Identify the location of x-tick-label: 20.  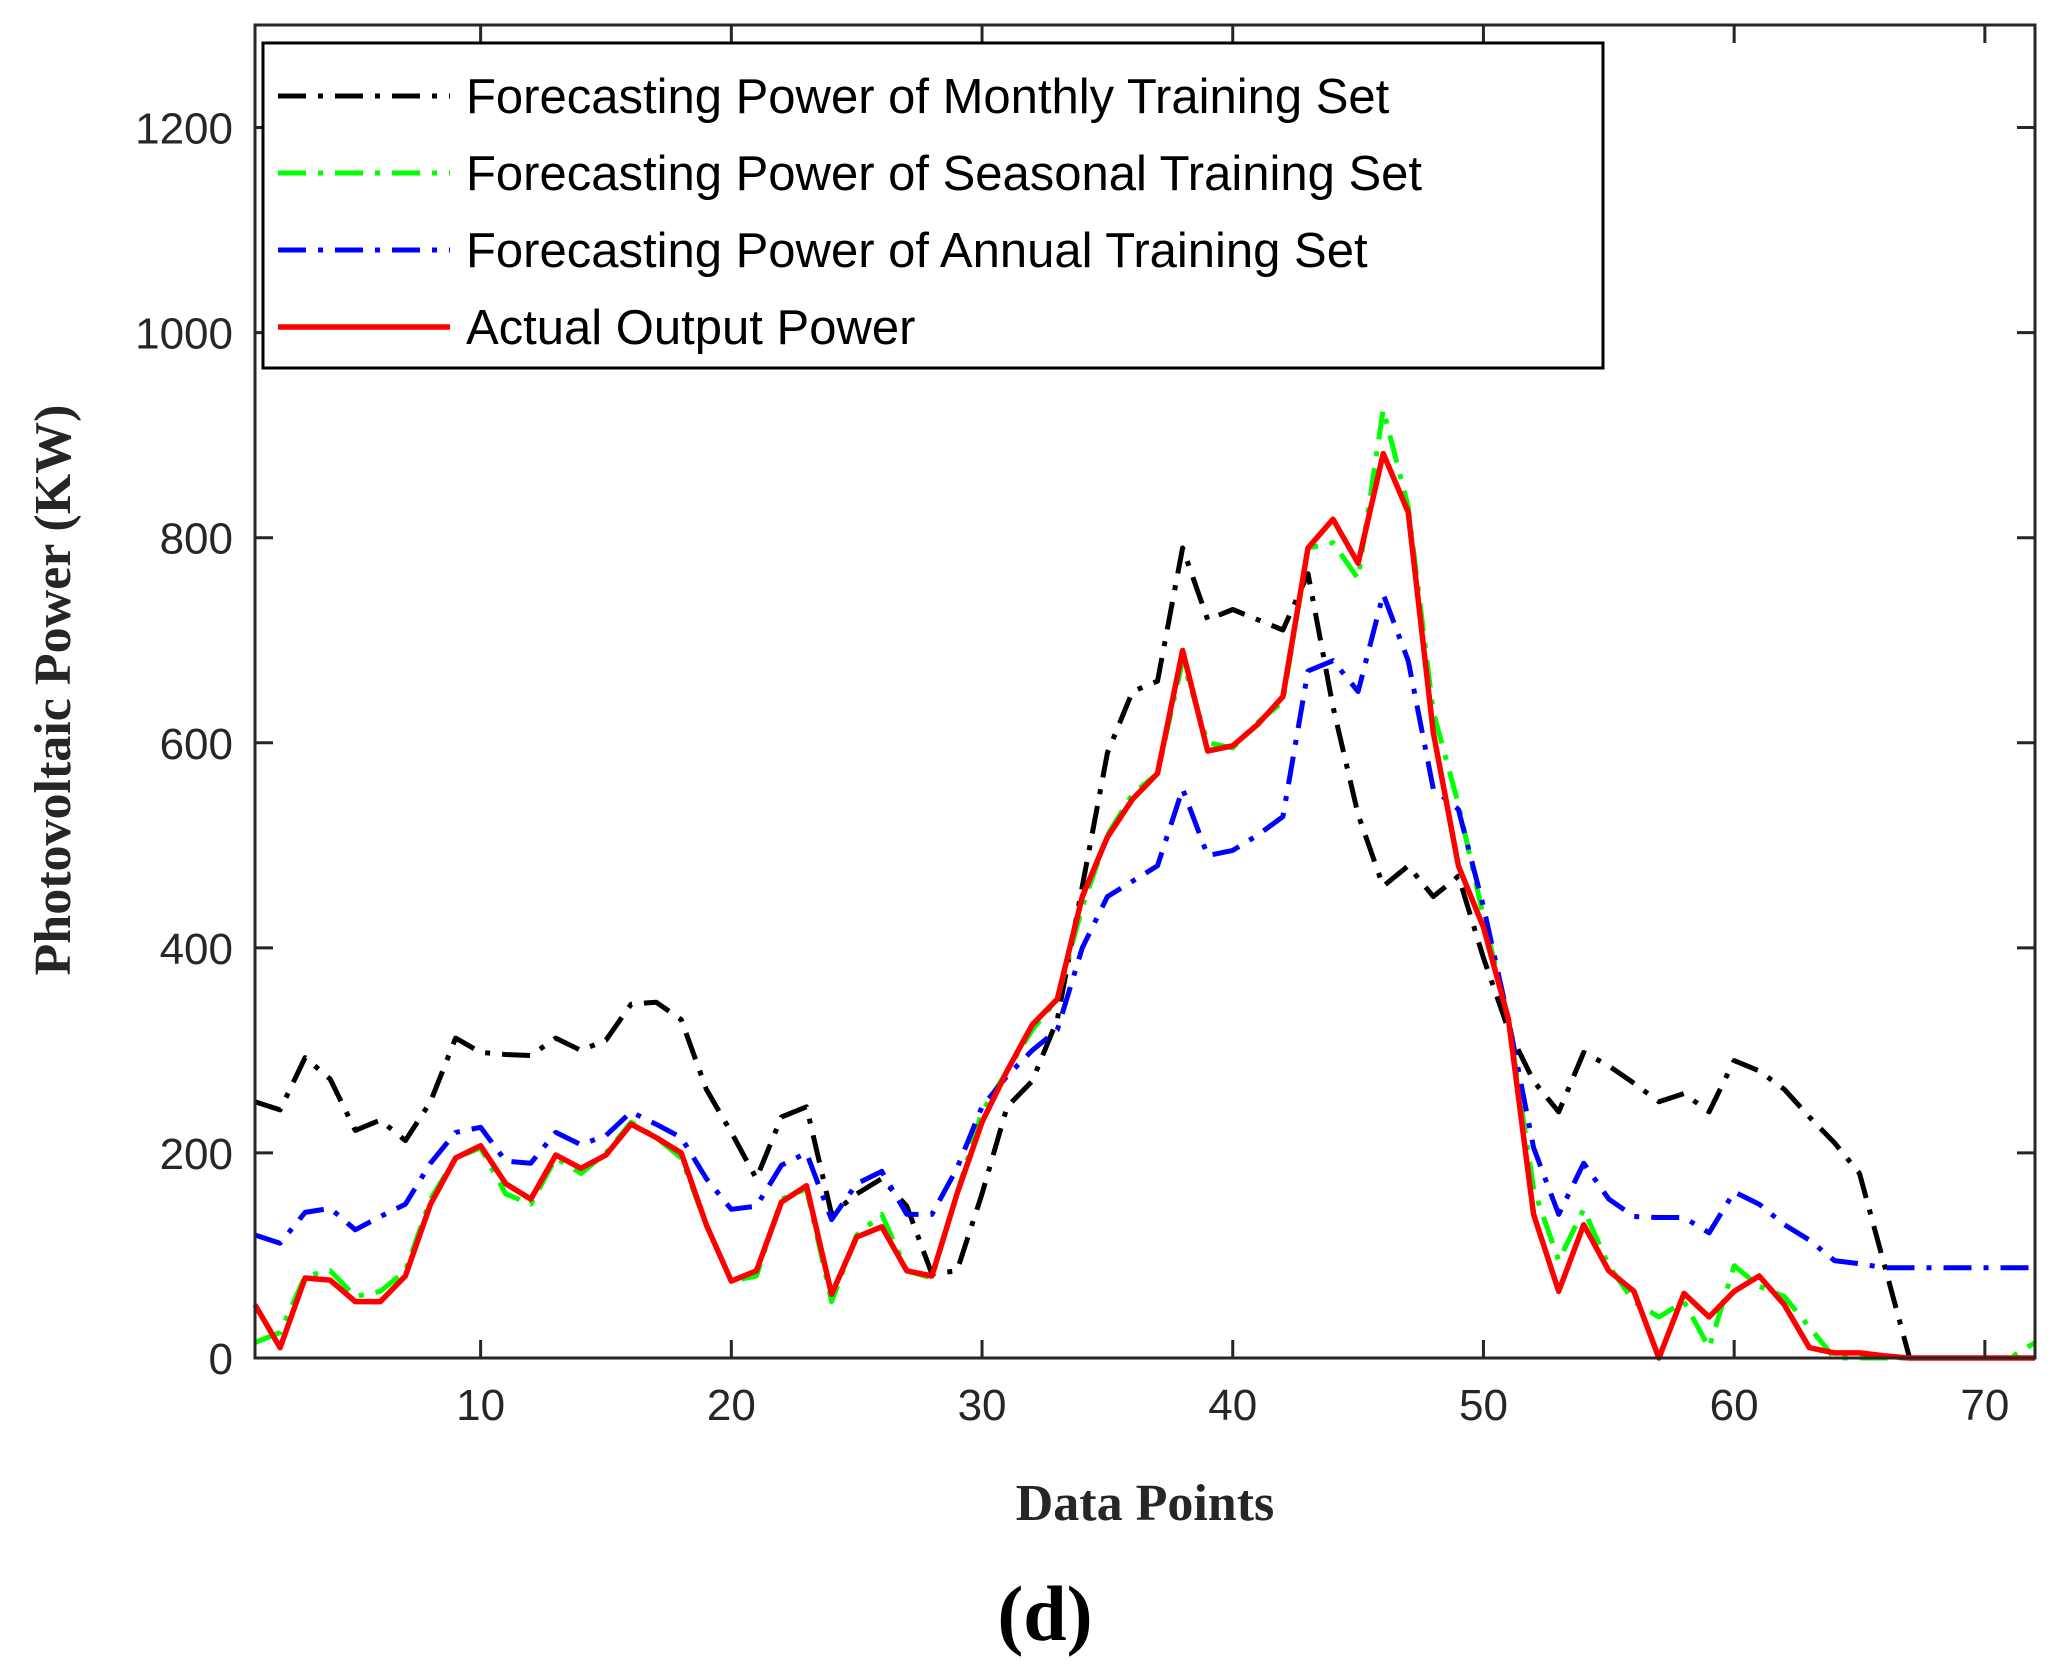
(731, 1405).